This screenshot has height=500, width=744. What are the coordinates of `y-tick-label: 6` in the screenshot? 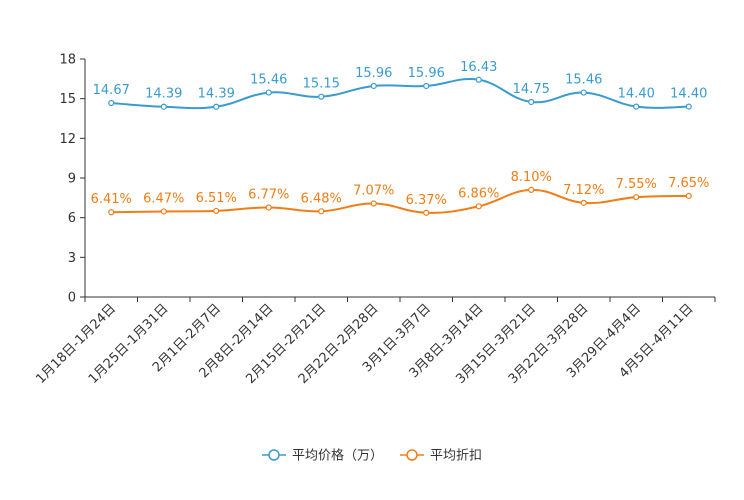 It's located at (72, 218).